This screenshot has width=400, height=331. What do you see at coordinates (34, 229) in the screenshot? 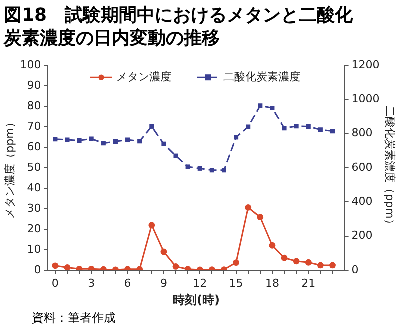
I see `y-tick-label: 20` at bounding box center [34, 229].